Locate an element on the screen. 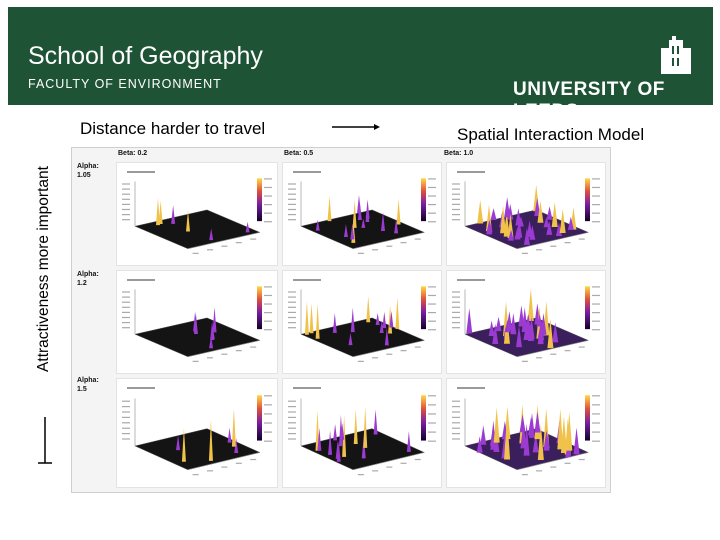  model-title: Spatial Interaction Model is located at coordinates (551, 134).